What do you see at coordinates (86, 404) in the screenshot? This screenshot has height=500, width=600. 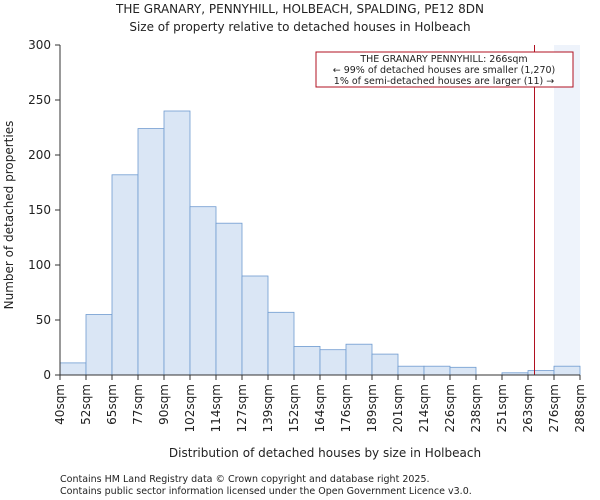 I see `x-tick-label: 52sqm` at bounding box center [86, 404].